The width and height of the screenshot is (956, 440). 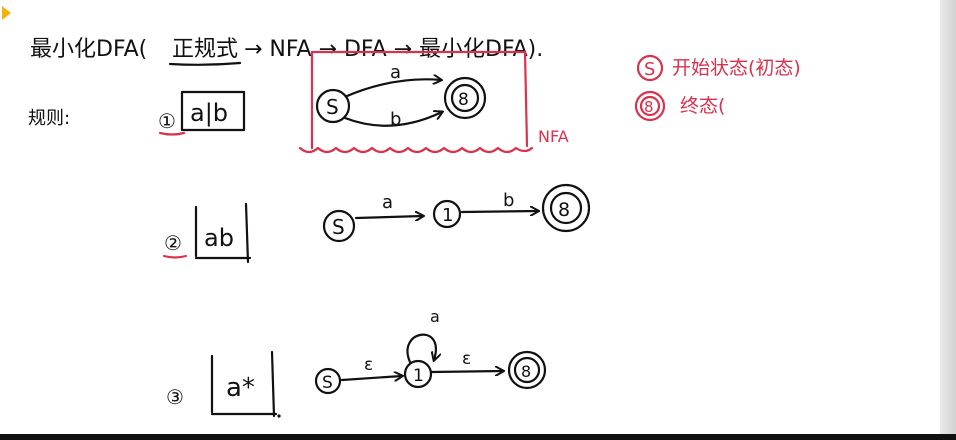 I want to click on rule1-final-label: 8, so click(x=463, y=100).